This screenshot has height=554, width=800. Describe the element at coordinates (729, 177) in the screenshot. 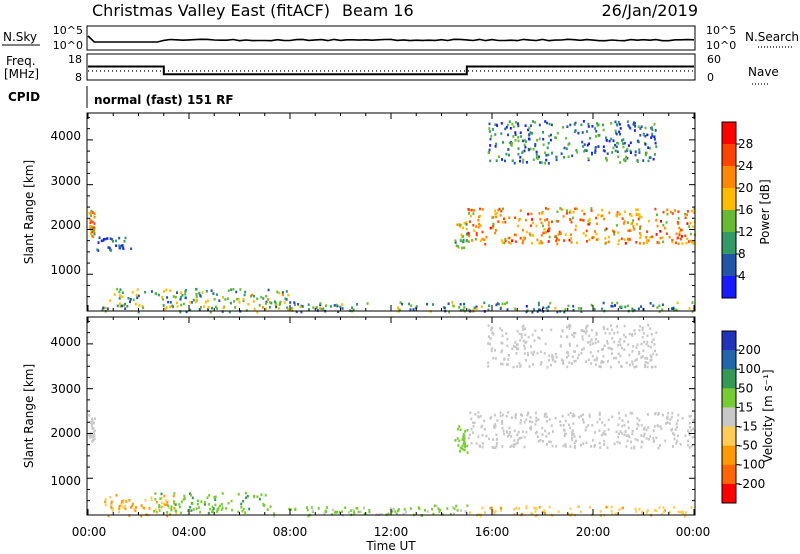

I see `colorbar-swatch` at that location.